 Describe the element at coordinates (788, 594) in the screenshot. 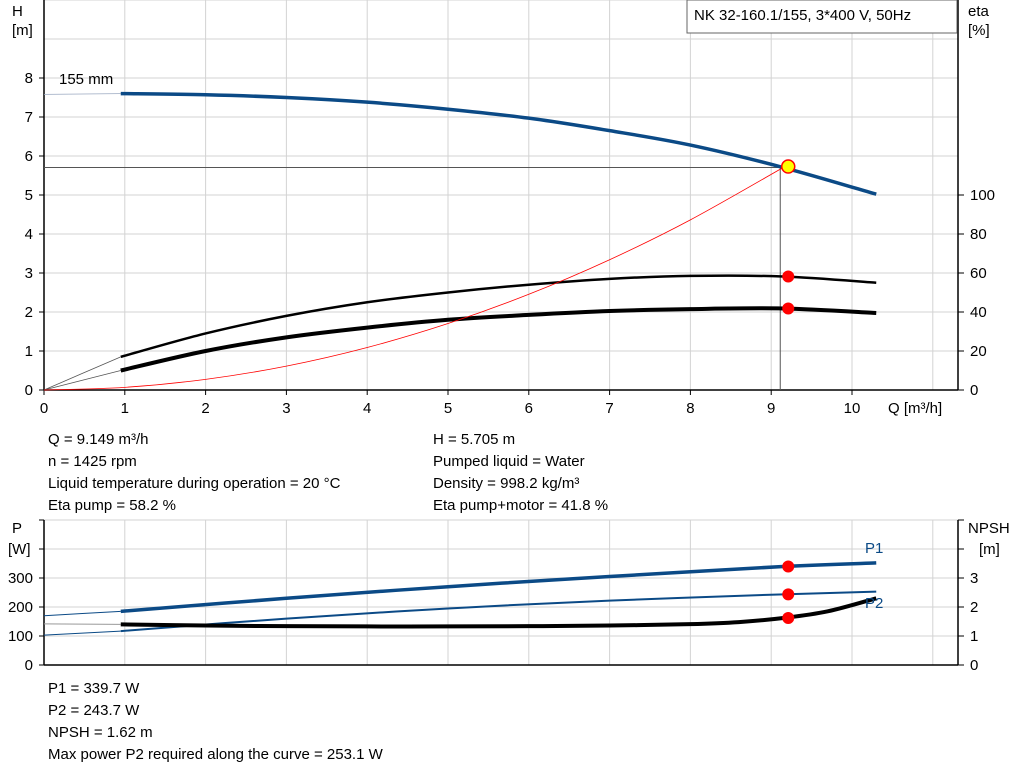

I see `duty-marker-p2` at that location.